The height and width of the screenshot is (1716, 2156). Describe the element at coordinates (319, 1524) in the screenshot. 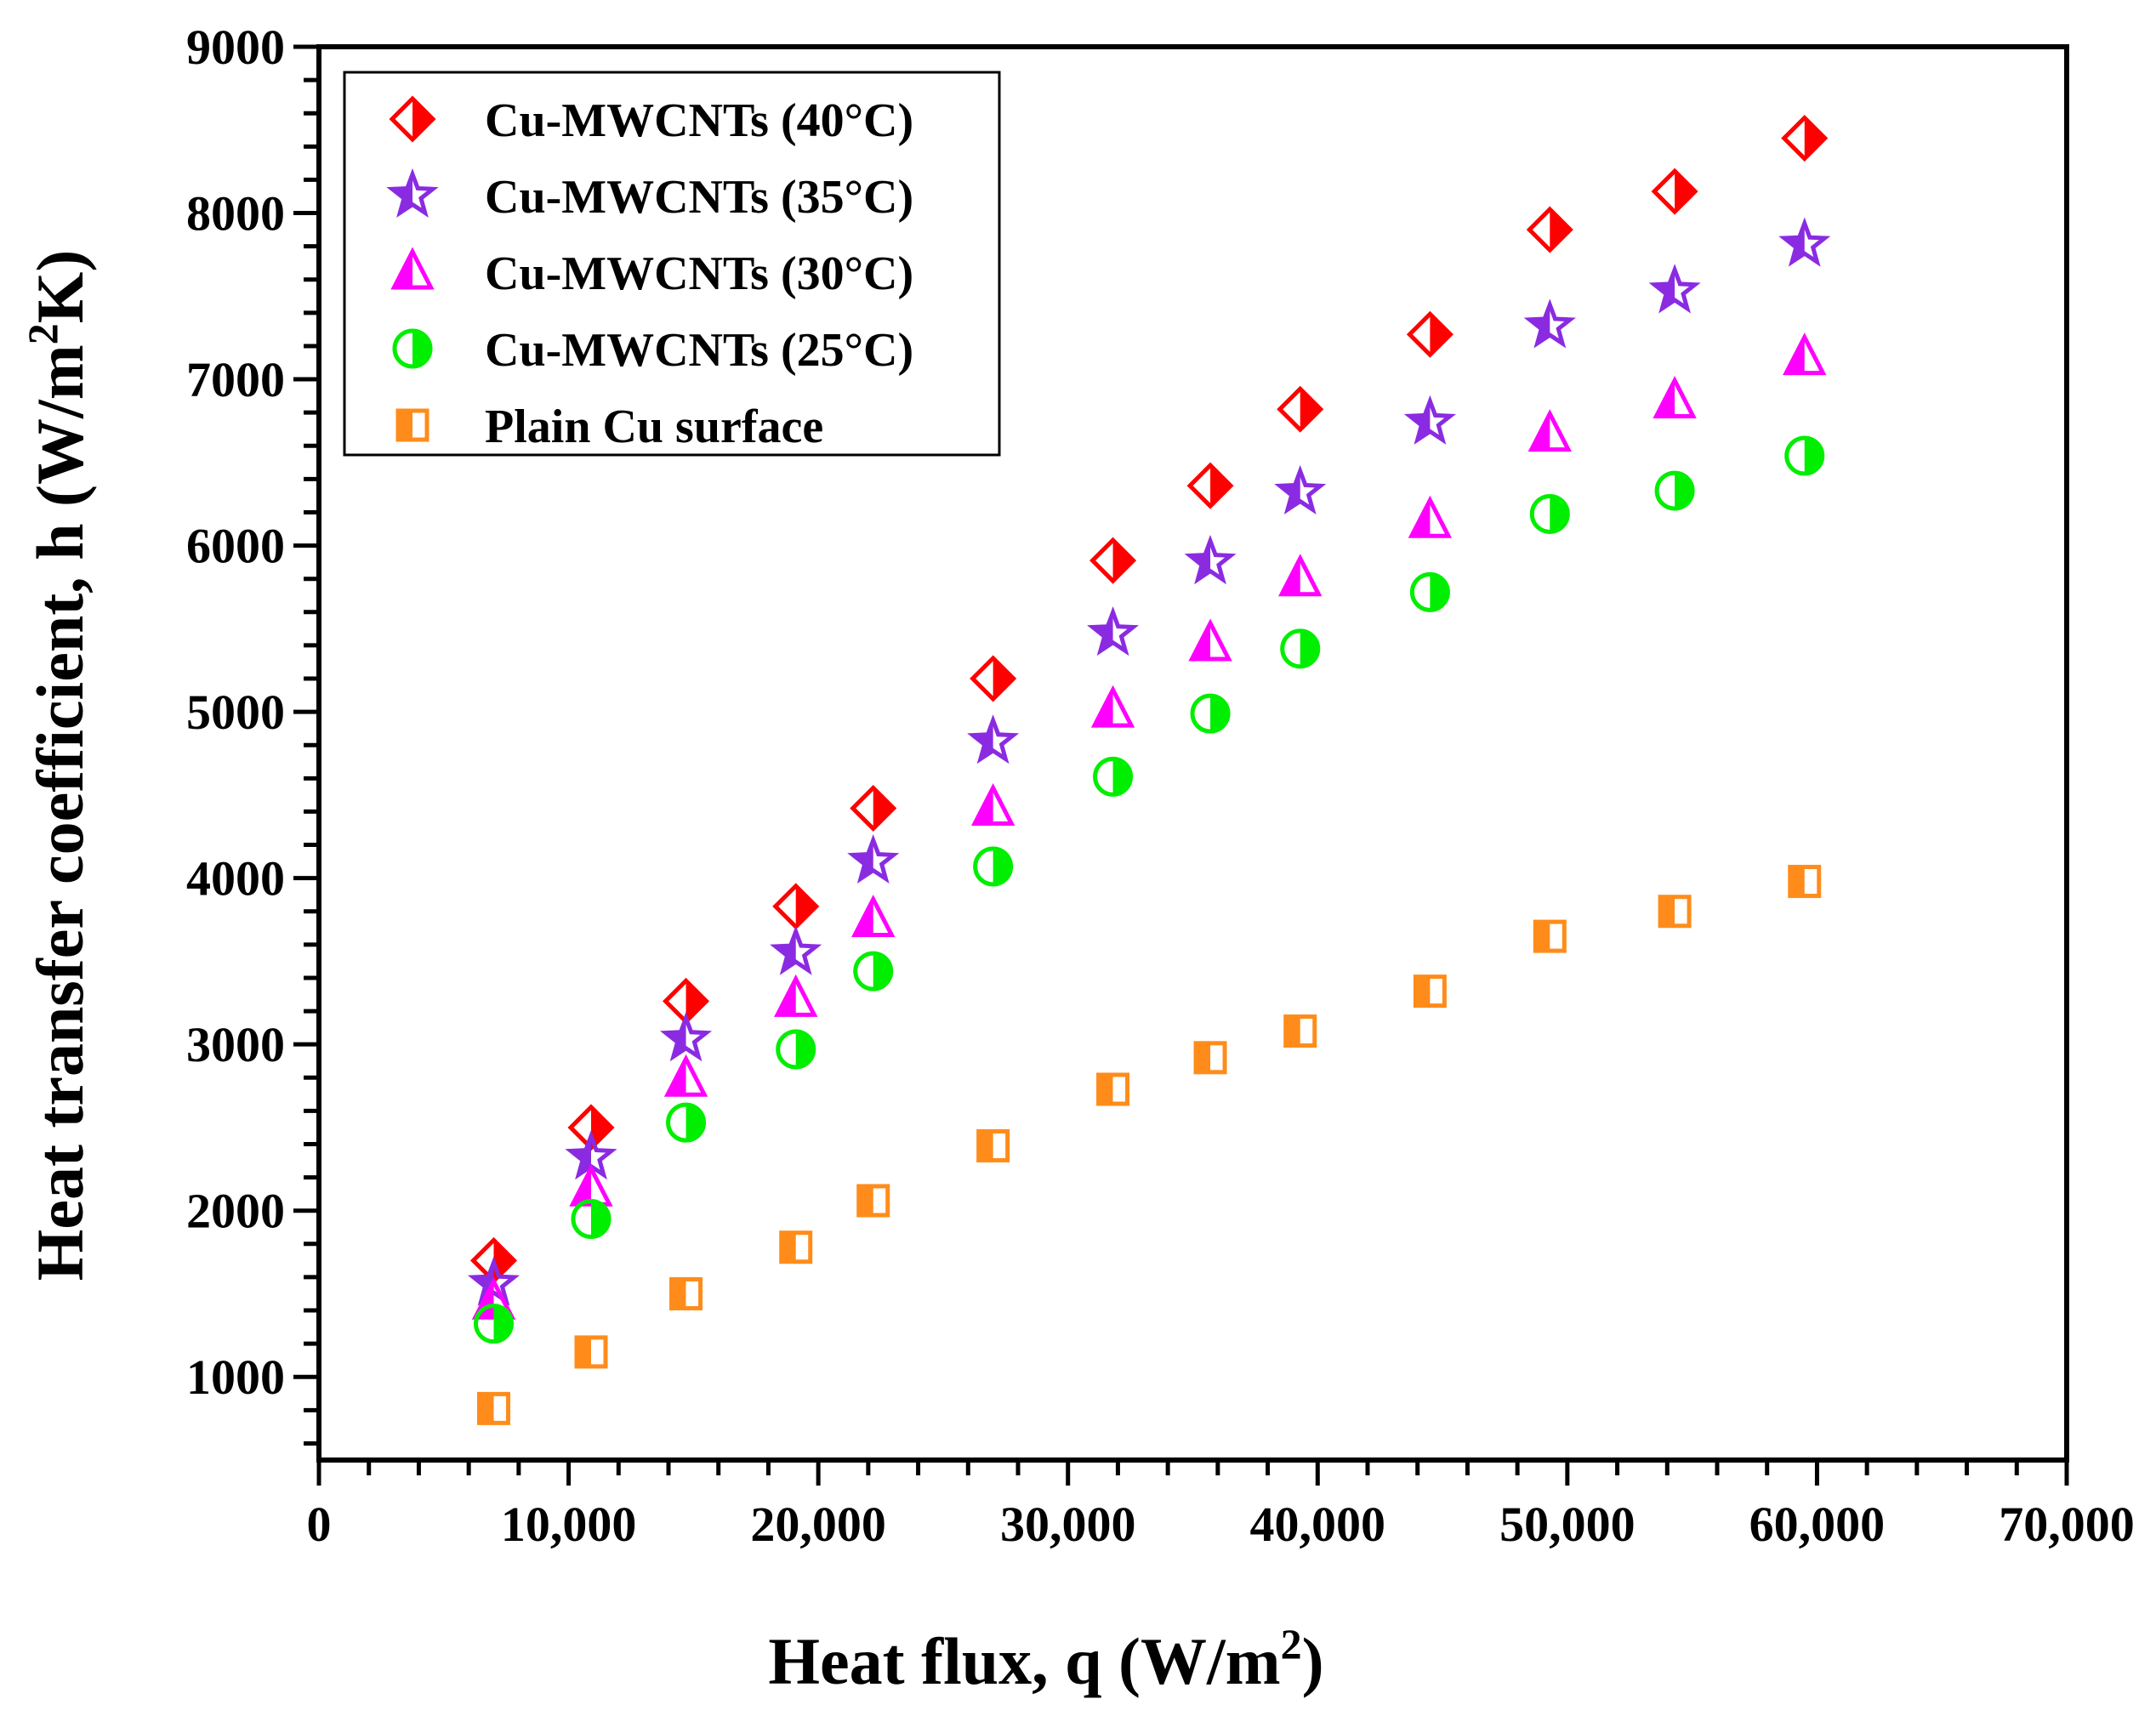

I see `x-tick-label: 0` at that location.